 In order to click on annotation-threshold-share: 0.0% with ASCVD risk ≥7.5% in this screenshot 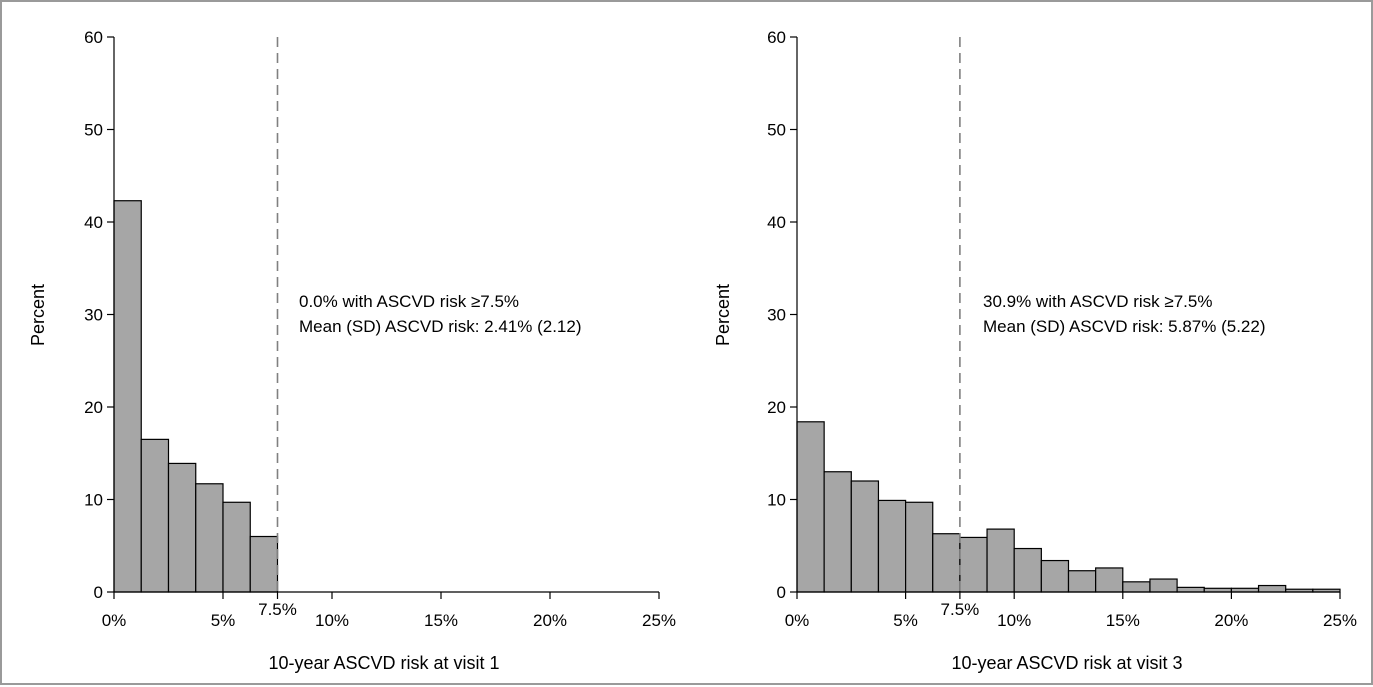, I will do `click(409, 301)`.